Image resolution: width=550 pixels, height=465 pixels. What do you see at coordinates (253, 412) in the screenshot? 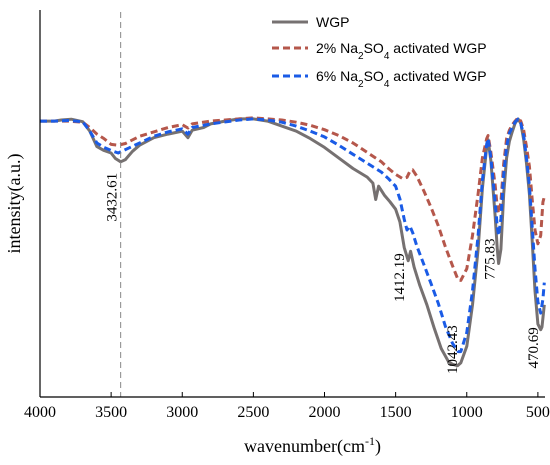
I see `x-tick-label: 2500` at bounding box center [253, 412].